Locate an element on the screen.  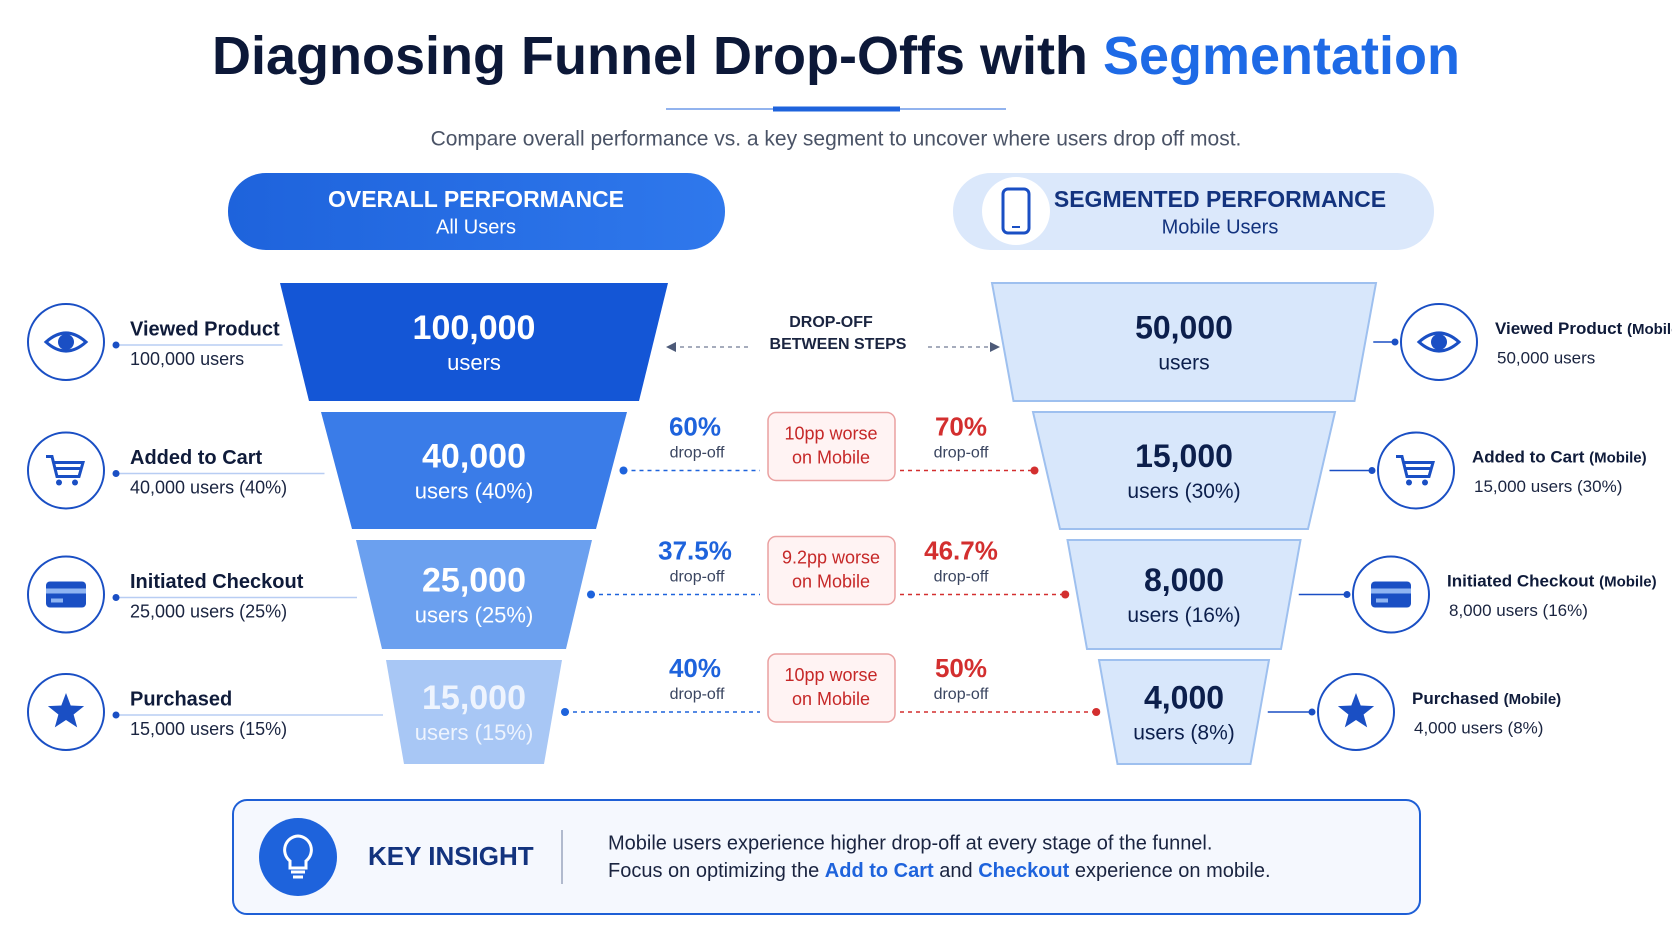
stage-unit: users (30%) is located at coordinates (1183, 491).